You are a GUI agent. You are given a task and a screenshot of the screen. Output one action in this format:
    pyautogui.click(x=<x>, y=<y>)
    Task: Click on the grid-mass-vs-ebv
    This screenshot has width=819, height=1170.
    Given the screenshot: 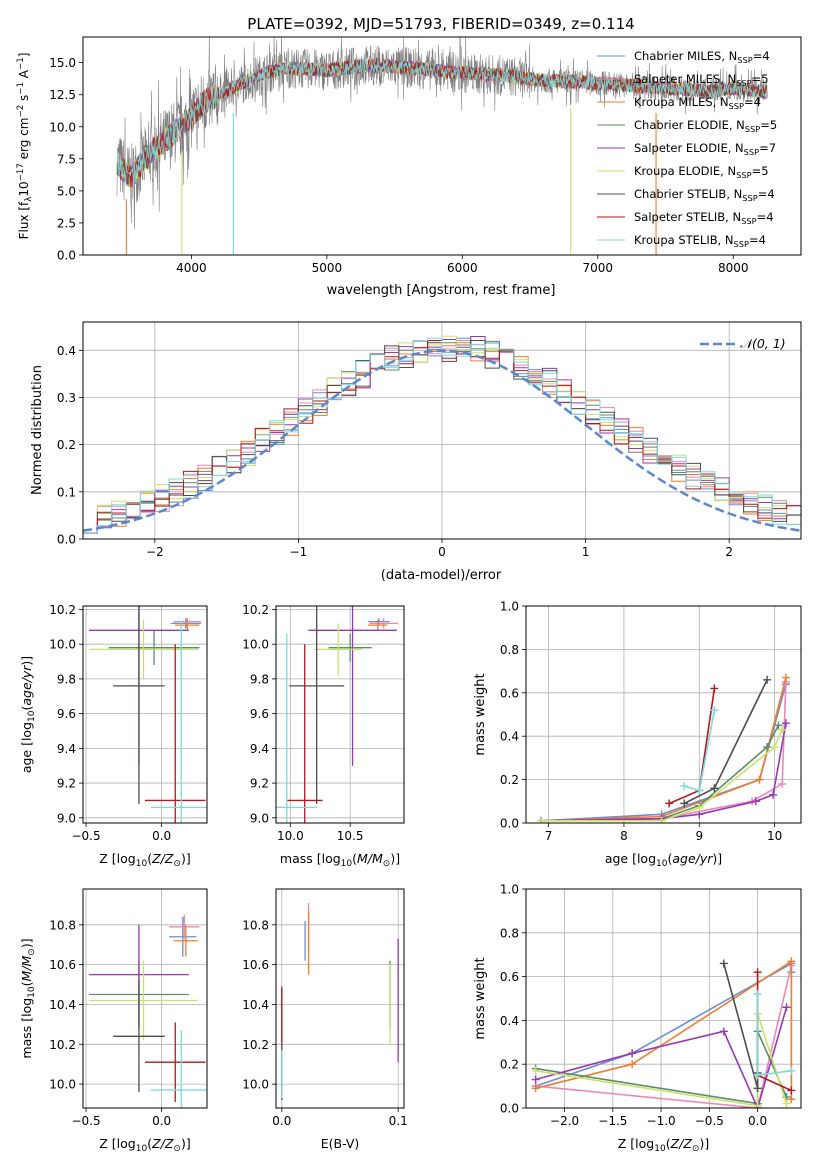 What is the action you would take?
    pyautogui.click(x=340, y=998)
    